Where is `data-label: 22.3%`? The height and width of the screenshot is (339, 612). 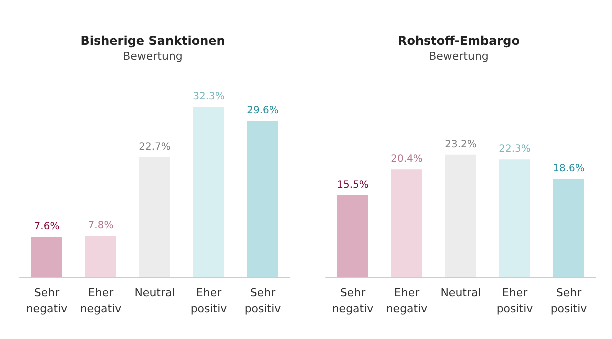 data-label: 22.3% is located at coordinates (515, 150).